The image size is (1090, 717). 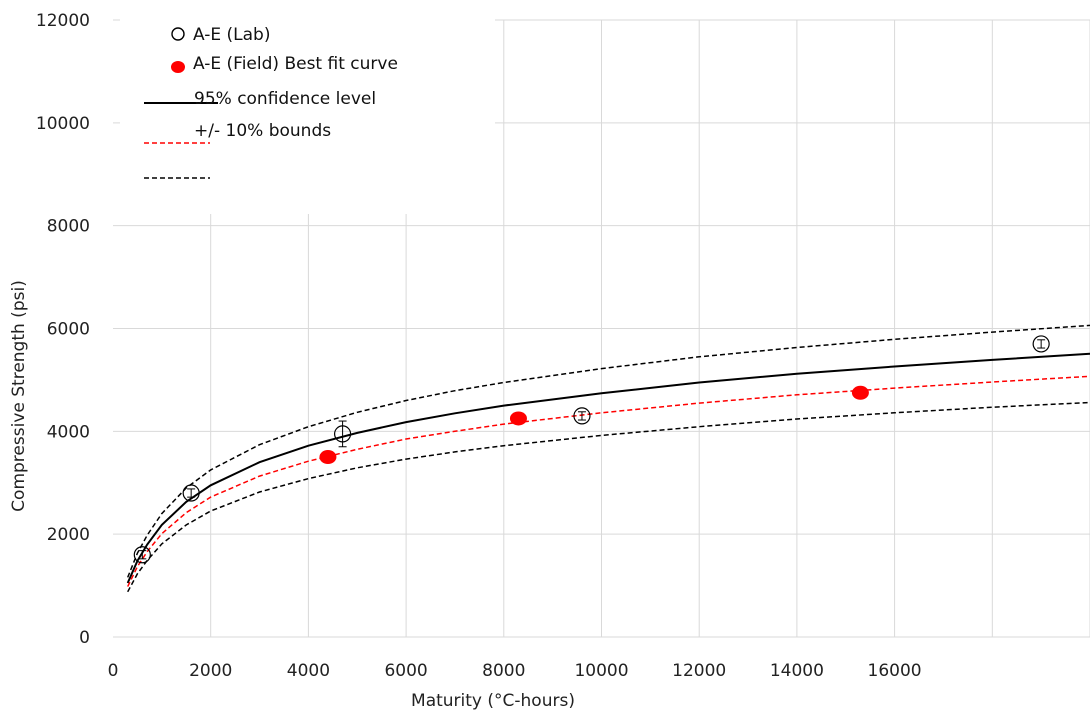 I want to click on x-tick-label: 4000, so click(x=308, y=671).